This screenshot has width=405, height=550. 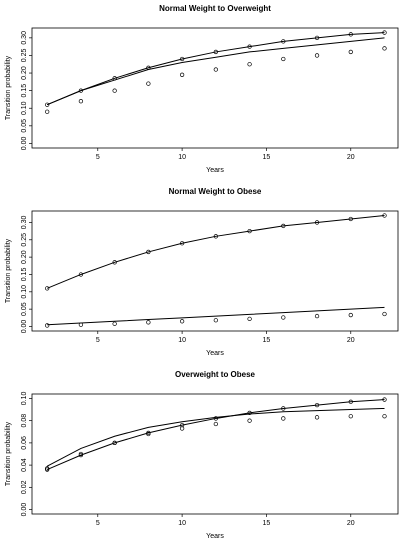 What do you see at coordinates (24, 126) in the screenshot?
I see `y-tick-label: 0.05` at bounding box center [24, 126].